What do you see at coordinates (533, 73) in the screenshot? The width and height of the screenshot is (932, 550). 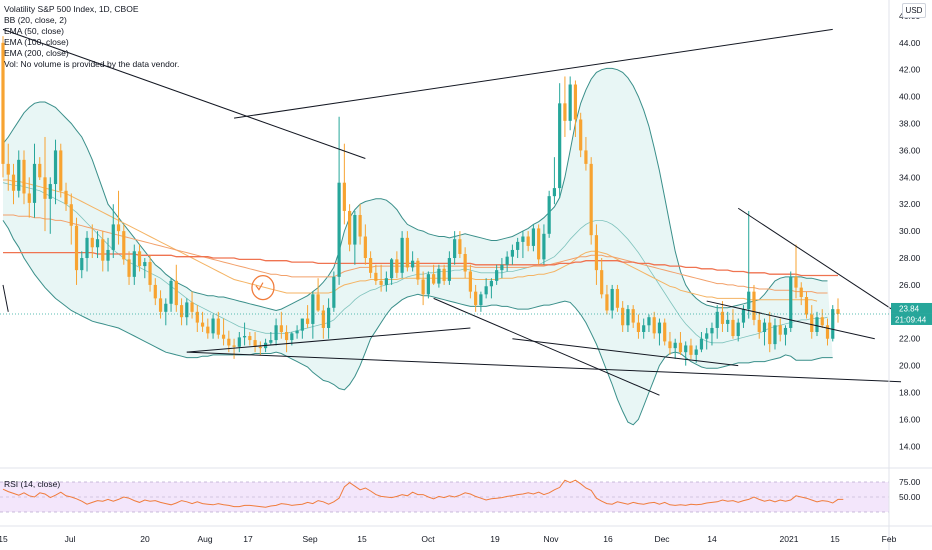 I see `trendline` at bounding box center [533, 73].